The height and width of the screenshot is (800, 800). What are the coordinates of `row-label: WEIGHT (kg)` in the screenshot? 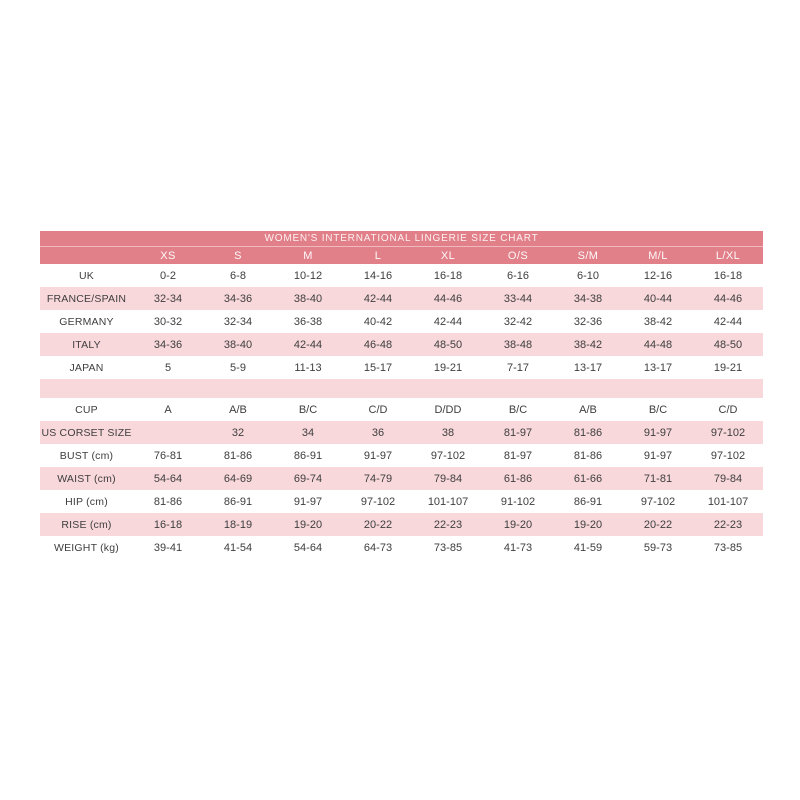 It's located at (86, 547).